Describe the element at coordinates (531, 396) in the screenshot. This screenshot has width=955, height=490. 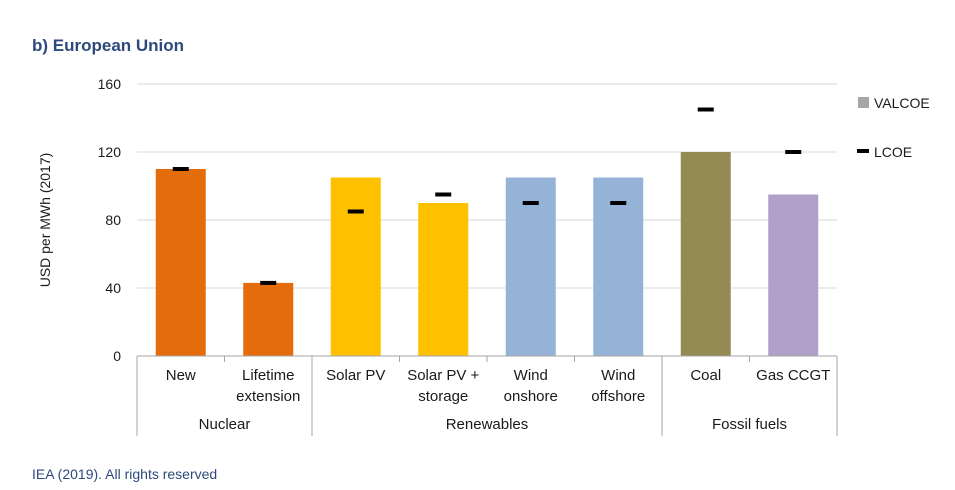
I see `category-label: onshore` at that location.